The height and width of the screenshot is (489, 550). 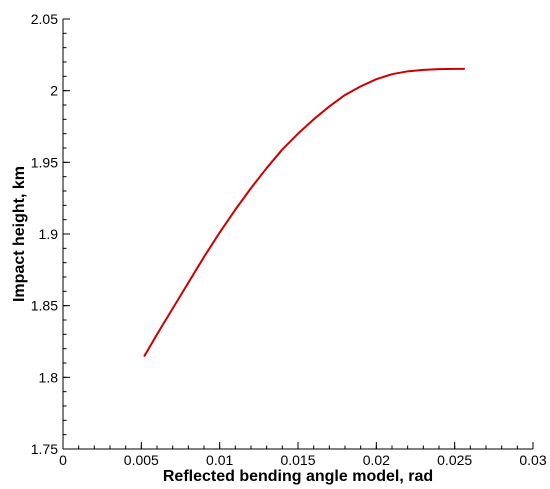 I want to click on x-axis-title: Reflected bending angle model, rad, so click(x=298, y=476).